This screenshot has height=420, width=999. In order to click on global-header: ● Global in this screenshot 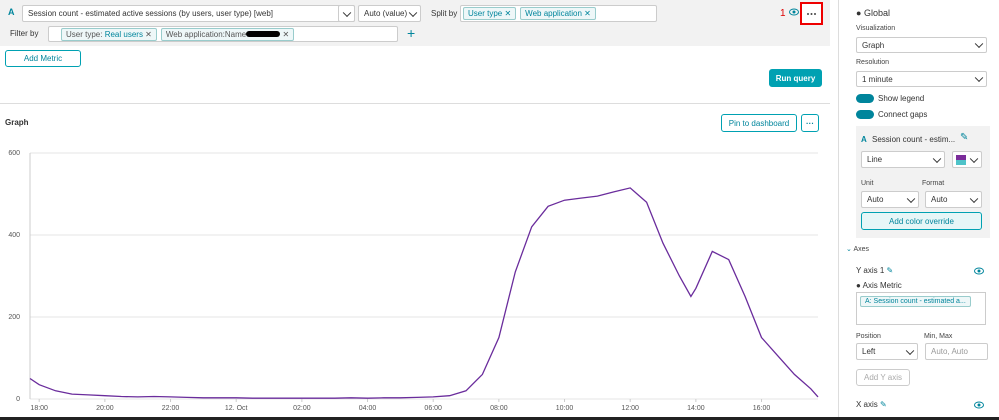, I will do `click(873, 13)`.